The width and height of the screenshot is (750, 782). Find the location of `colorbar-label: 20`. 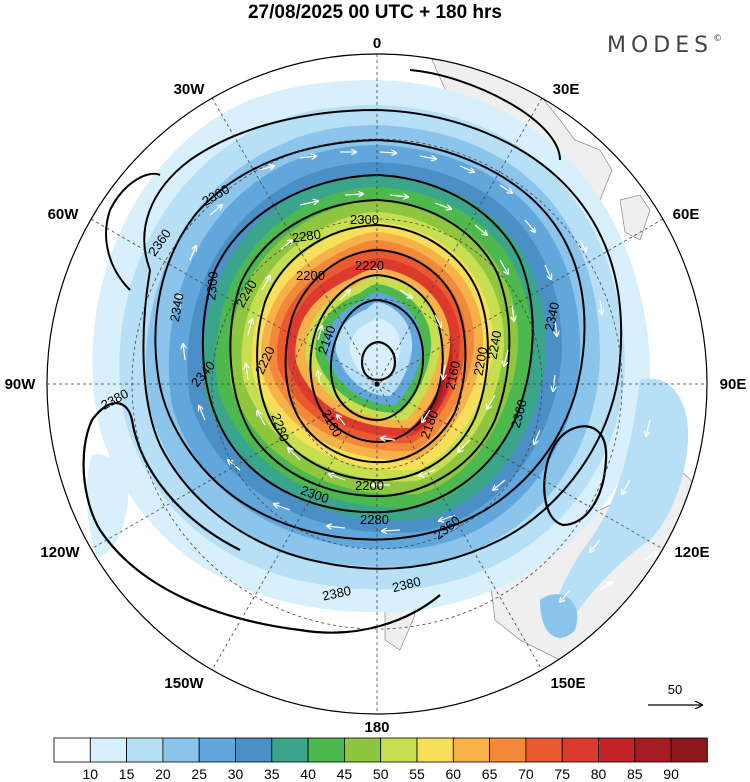

colorbar-label: 20 is located at coordinates (163, 774).